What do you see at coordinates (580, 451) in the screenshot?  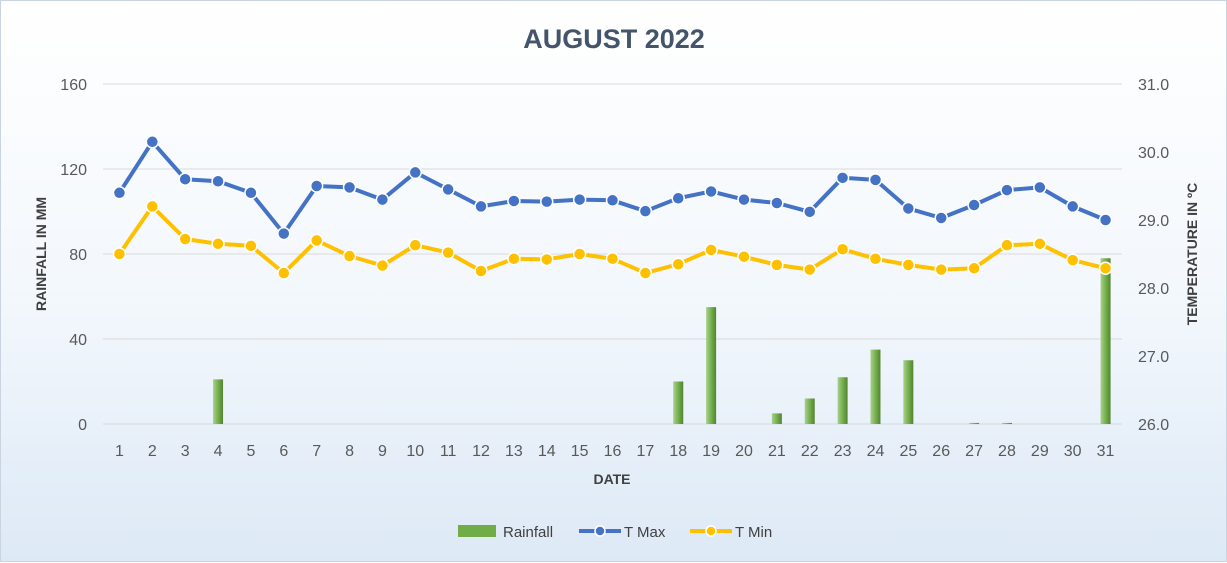 I see `x-tick-label: 15` at bounding box center [580, 451].